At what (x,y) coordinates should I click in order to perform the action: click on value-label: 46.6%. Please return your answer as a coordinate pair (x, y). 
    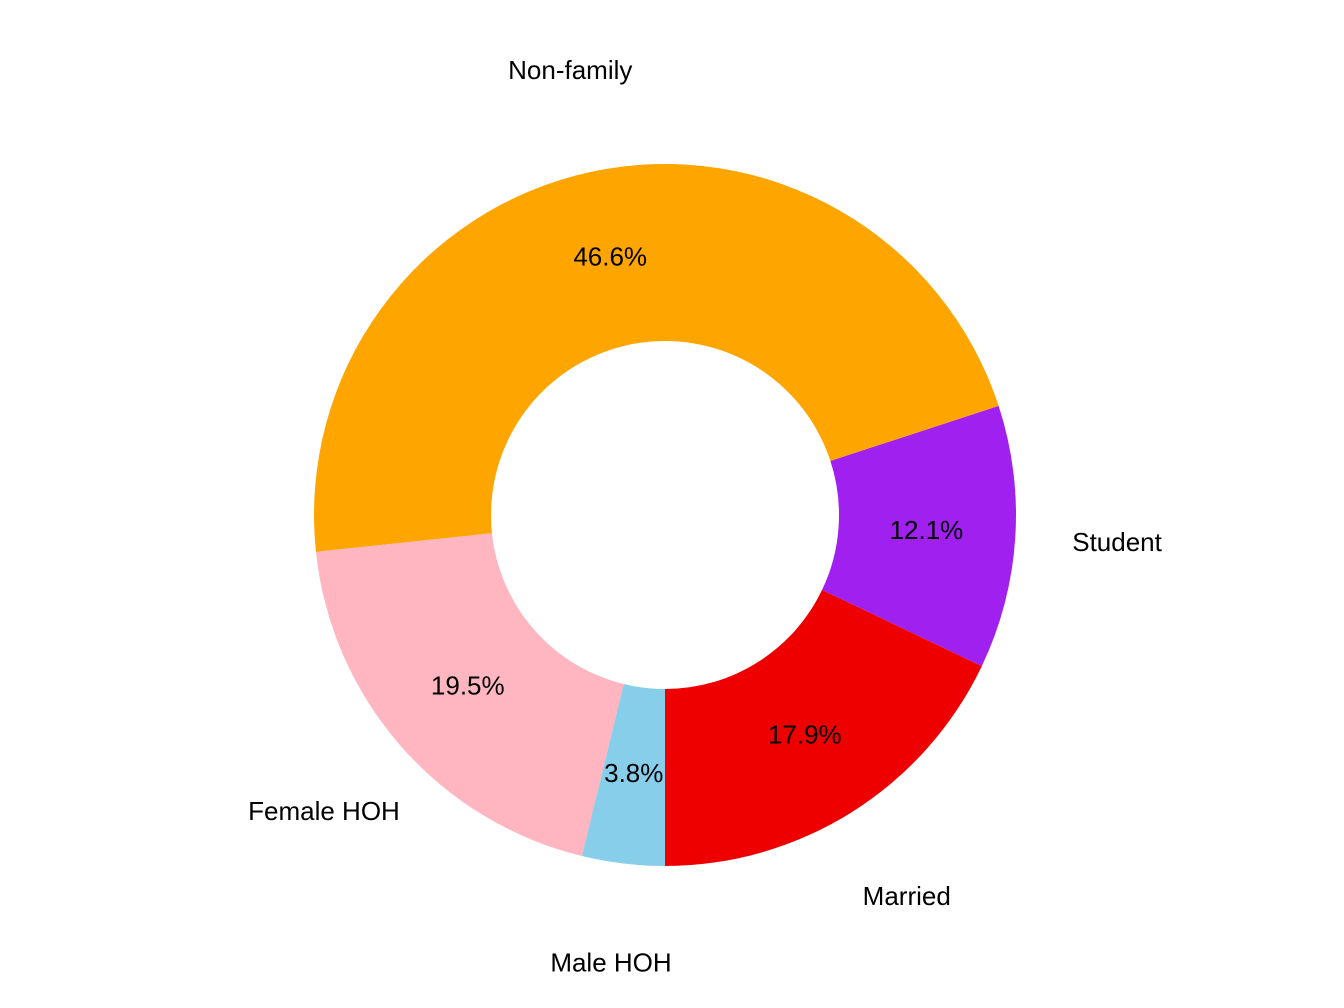
    Looking at the image, I should click on (610, 257).